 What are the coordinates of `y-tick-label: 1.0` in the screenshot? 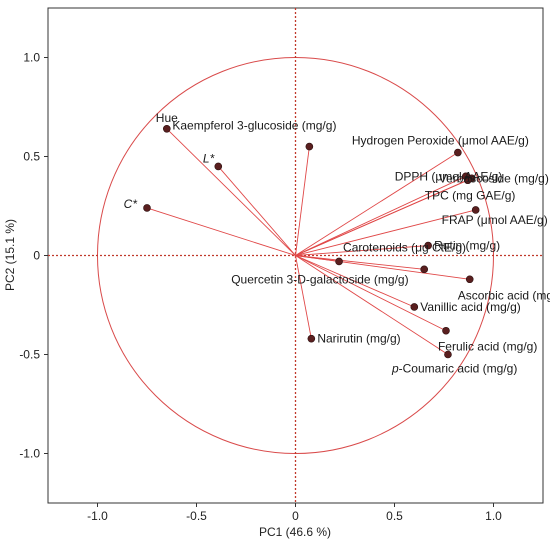 It's located at (31, 58).